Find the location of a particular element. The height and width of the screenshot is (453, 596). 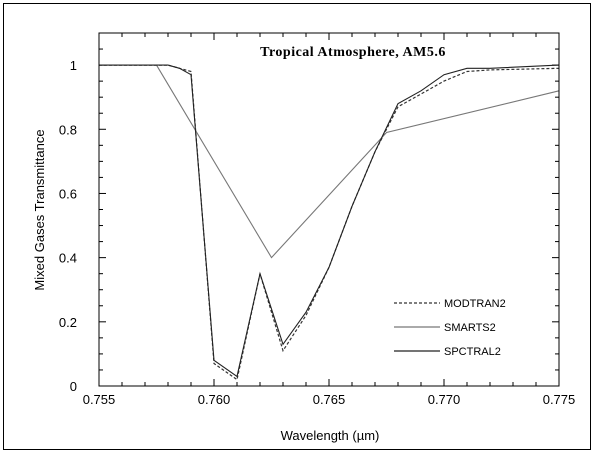

x-tick-label: 0.760 is located at coordinates (214, 399).